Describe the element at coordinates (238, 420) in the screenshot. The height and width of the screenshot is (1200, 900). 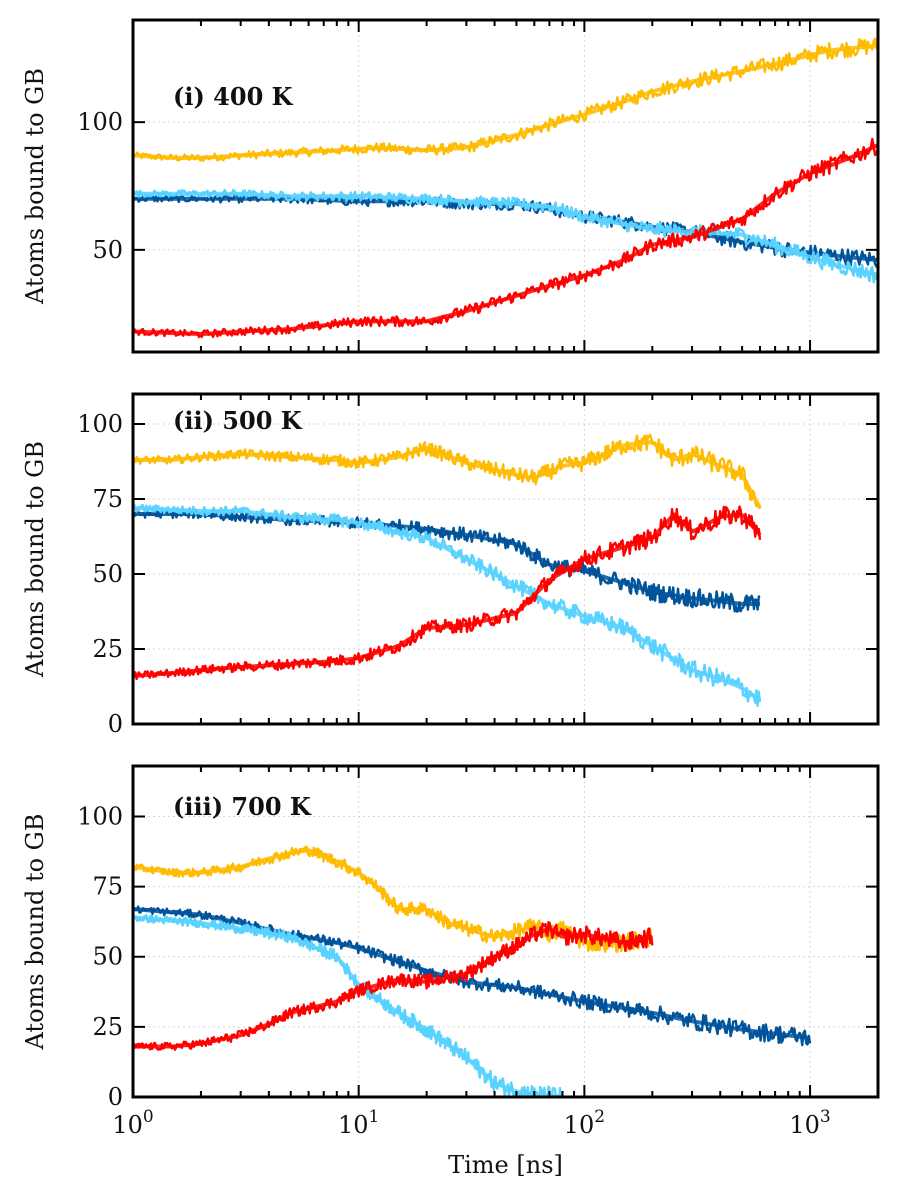
I see `panel-label: (ii) 500 K` at that location.